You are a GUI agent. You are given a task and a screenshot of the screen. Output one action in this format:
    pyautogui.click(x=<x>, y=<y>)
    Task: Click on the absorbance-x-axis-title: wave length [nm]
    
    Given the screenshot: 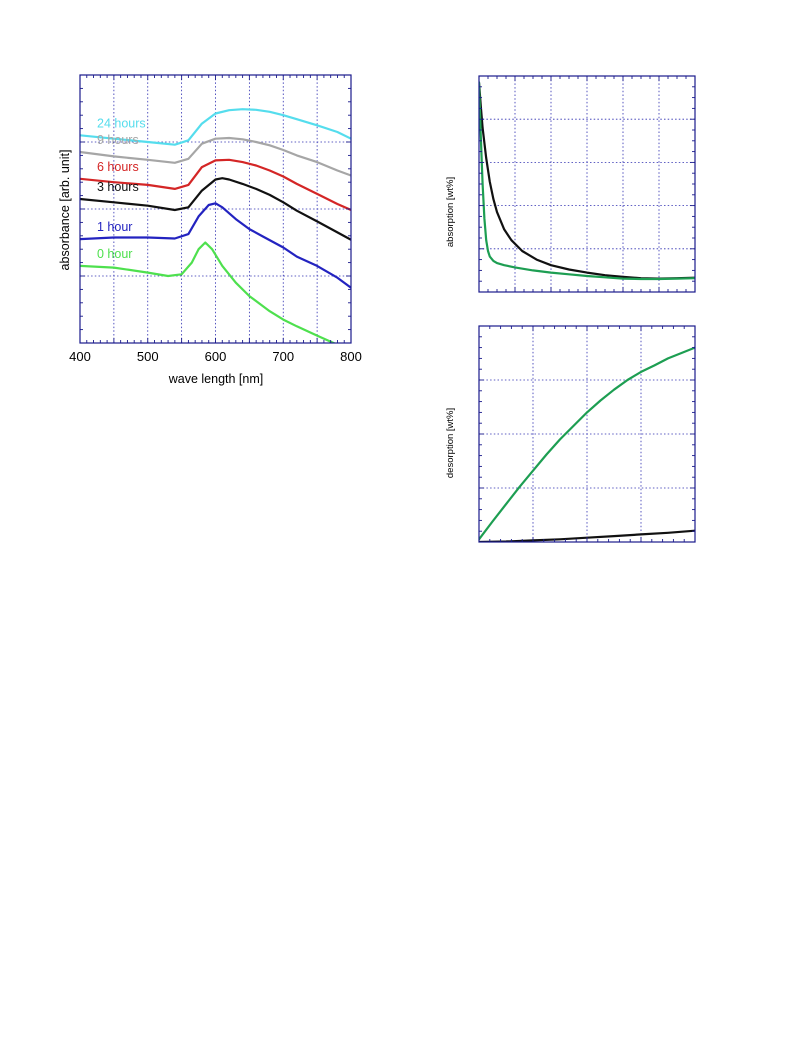 What is the action you would take?
    pyautogui.click(x=216, y=379)
    